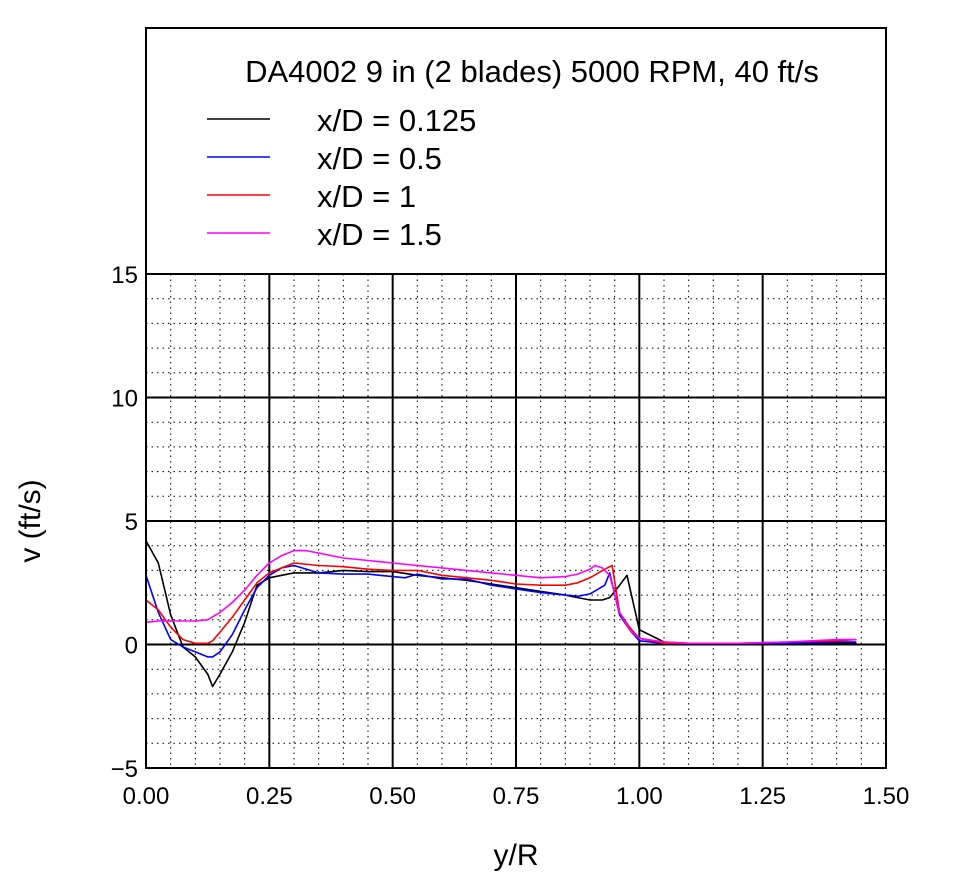 The width and height of the screenshot is (956, 886). What do you see at coordinates (379, 234) in the screenshot?
I see `legend-label: x/D = 1.5` at bounding box center [379, 234].